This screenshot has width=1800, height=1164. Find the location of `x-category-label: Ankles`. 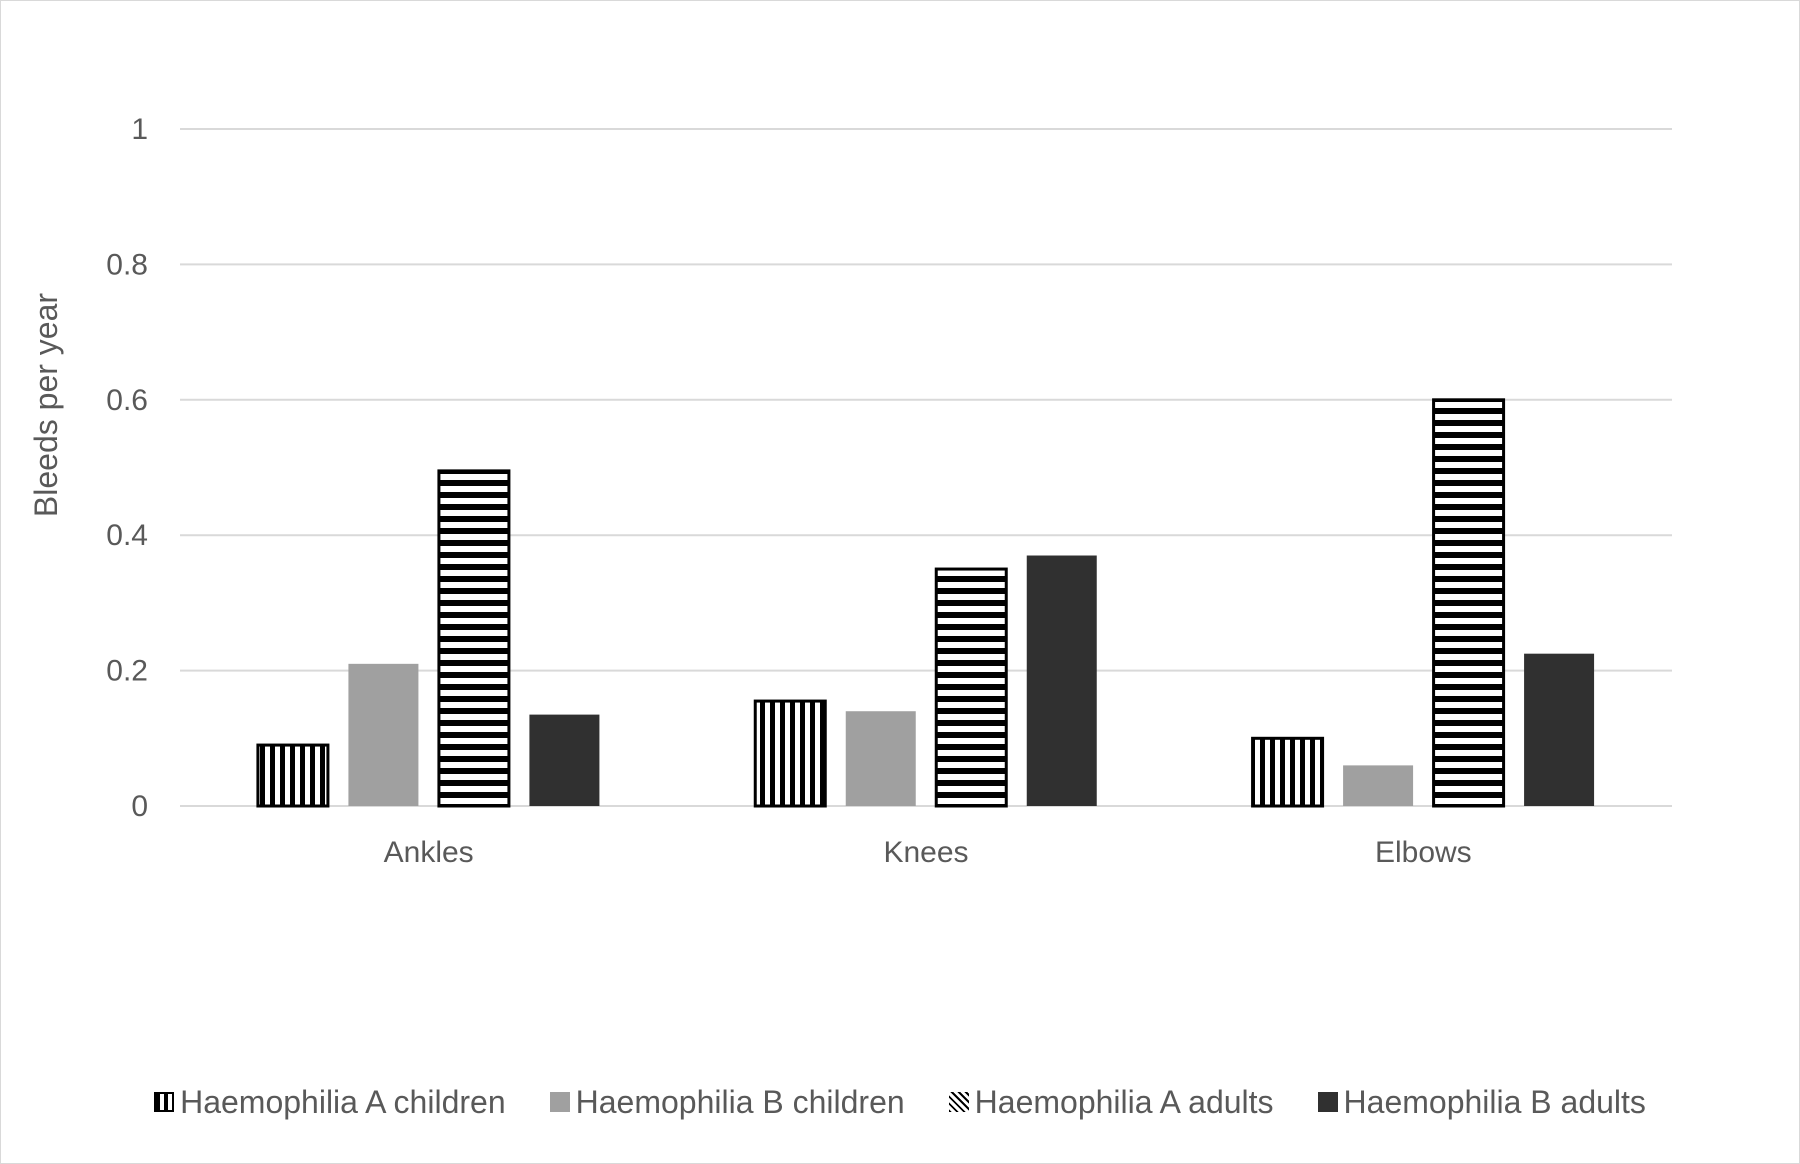

x-category-label: Ankles is located at coordinates (429, 852).